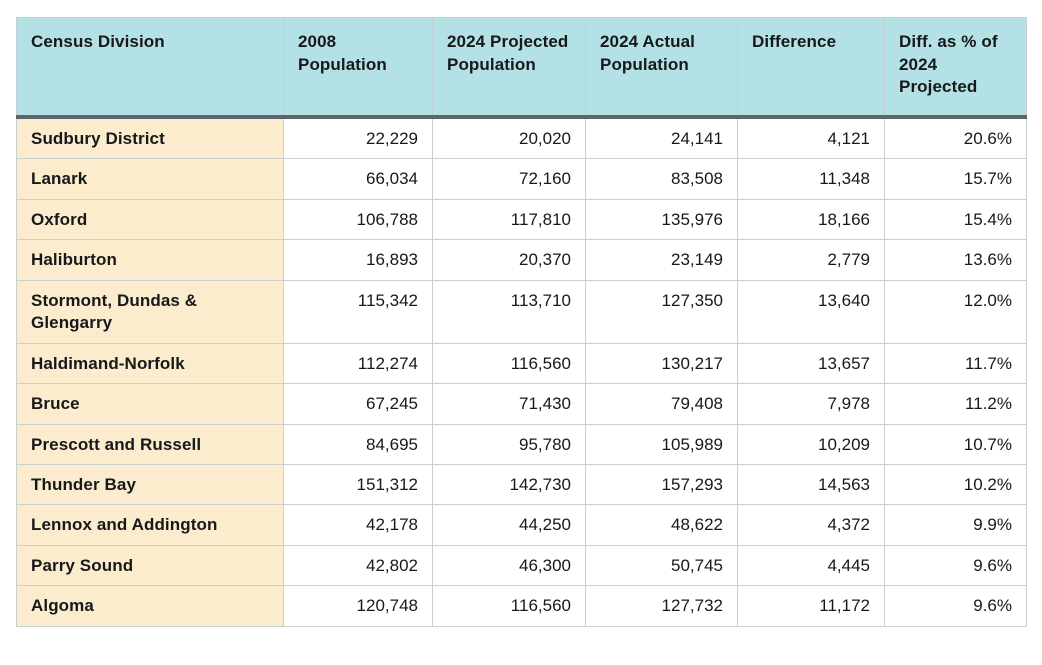 This screenshot has width=1042, height=665. Describe the element at coordinates (509, 404) in the screenshot. I see `cell-projected_2024: 71,430` at that location.